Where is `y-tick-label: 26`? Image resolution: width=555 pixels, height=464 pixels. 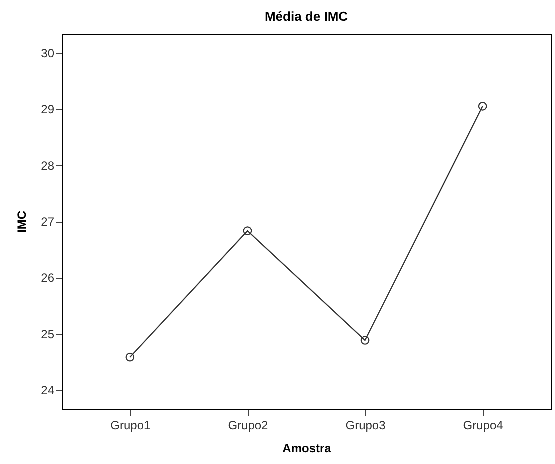
y-tick-label: 26 is located at coordinates (48, 278).